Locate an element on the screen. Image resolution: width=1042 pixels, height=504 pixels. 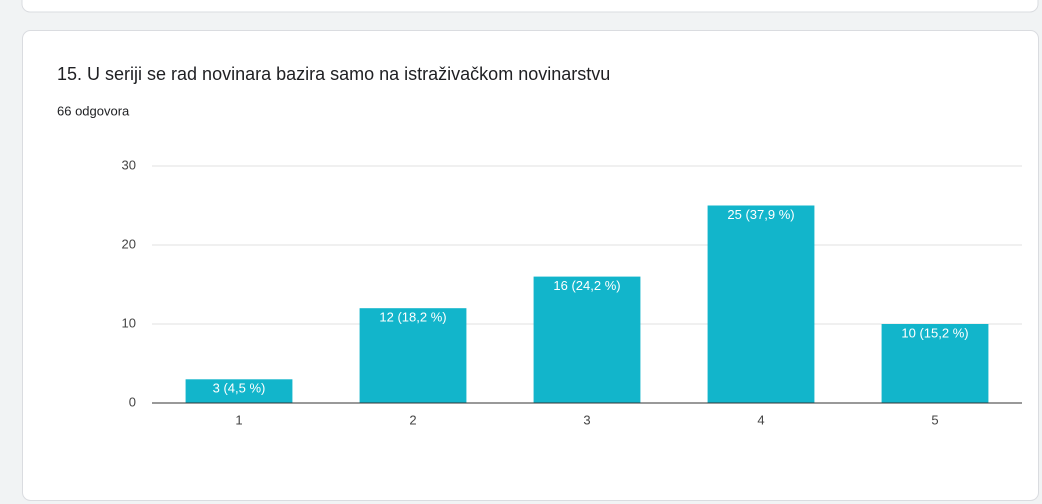
y-tick-label: 0 is located at coordinates (132, 401).